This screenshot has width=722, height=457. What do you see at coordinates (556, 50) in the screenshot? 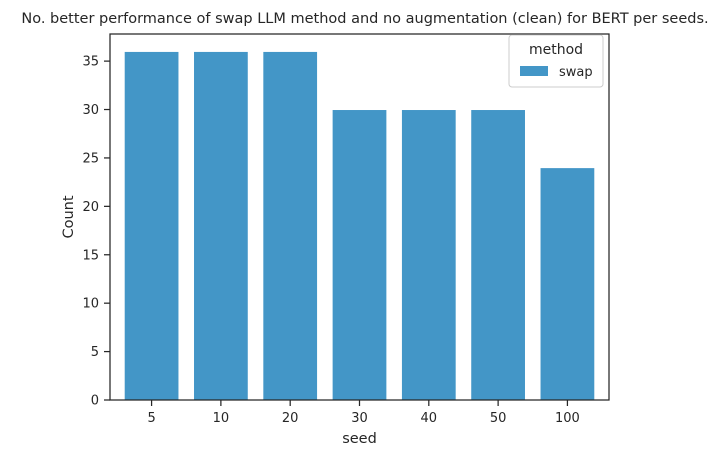
I see `legend-title: method` at bounding box center [556, 50].